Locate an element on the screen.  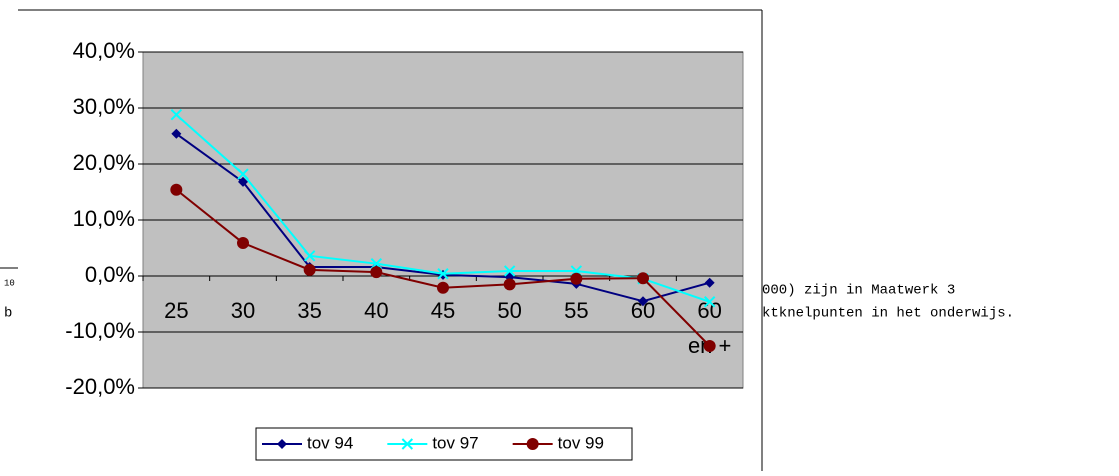
x-tick-label: 45 is located at coordinates (443, 310).